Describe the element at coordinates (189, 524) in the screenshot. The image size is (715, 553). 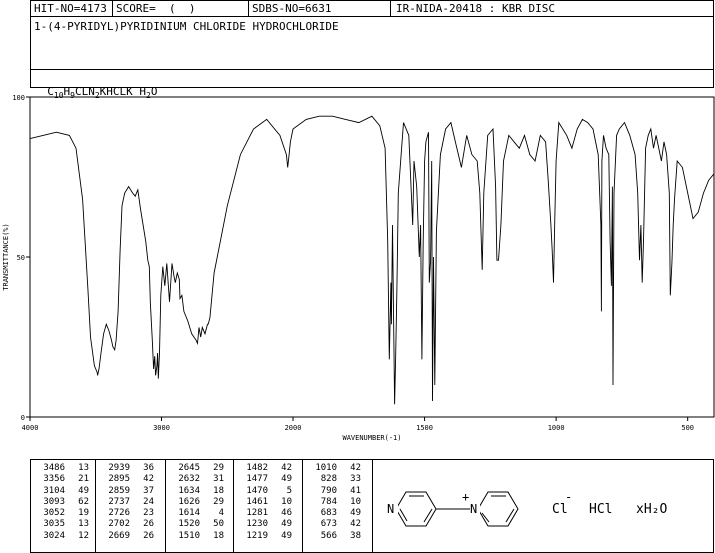
I see `peak-wavenumber: 1520` at that location.